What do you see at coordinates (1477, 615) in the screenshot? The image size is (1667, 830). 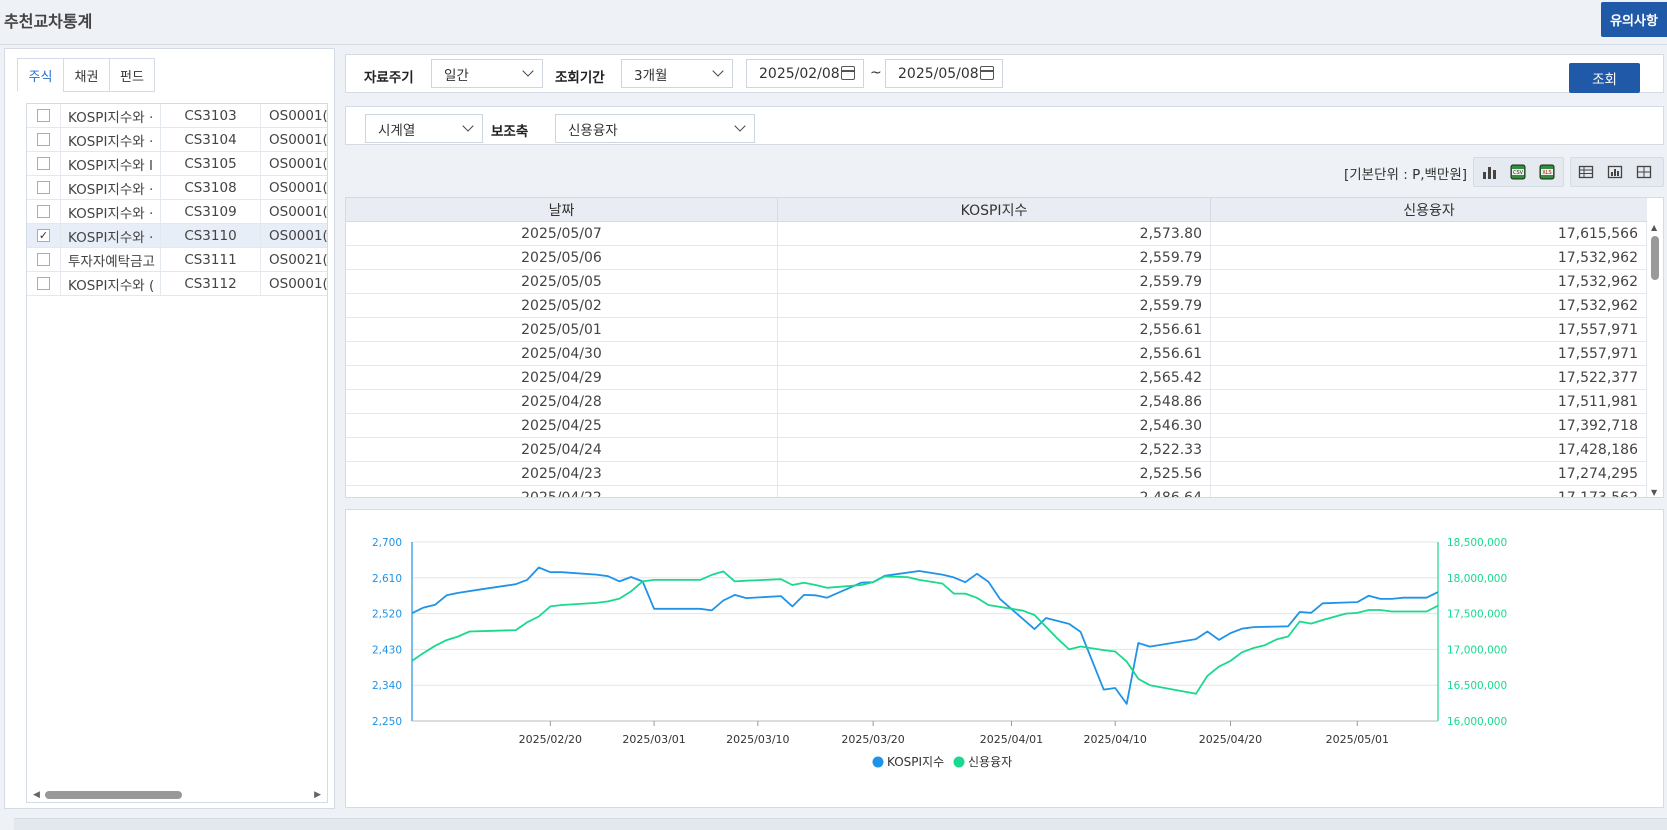 I see `y-right-tick-label: 17,500,000` at bounding box center [1477, 615].